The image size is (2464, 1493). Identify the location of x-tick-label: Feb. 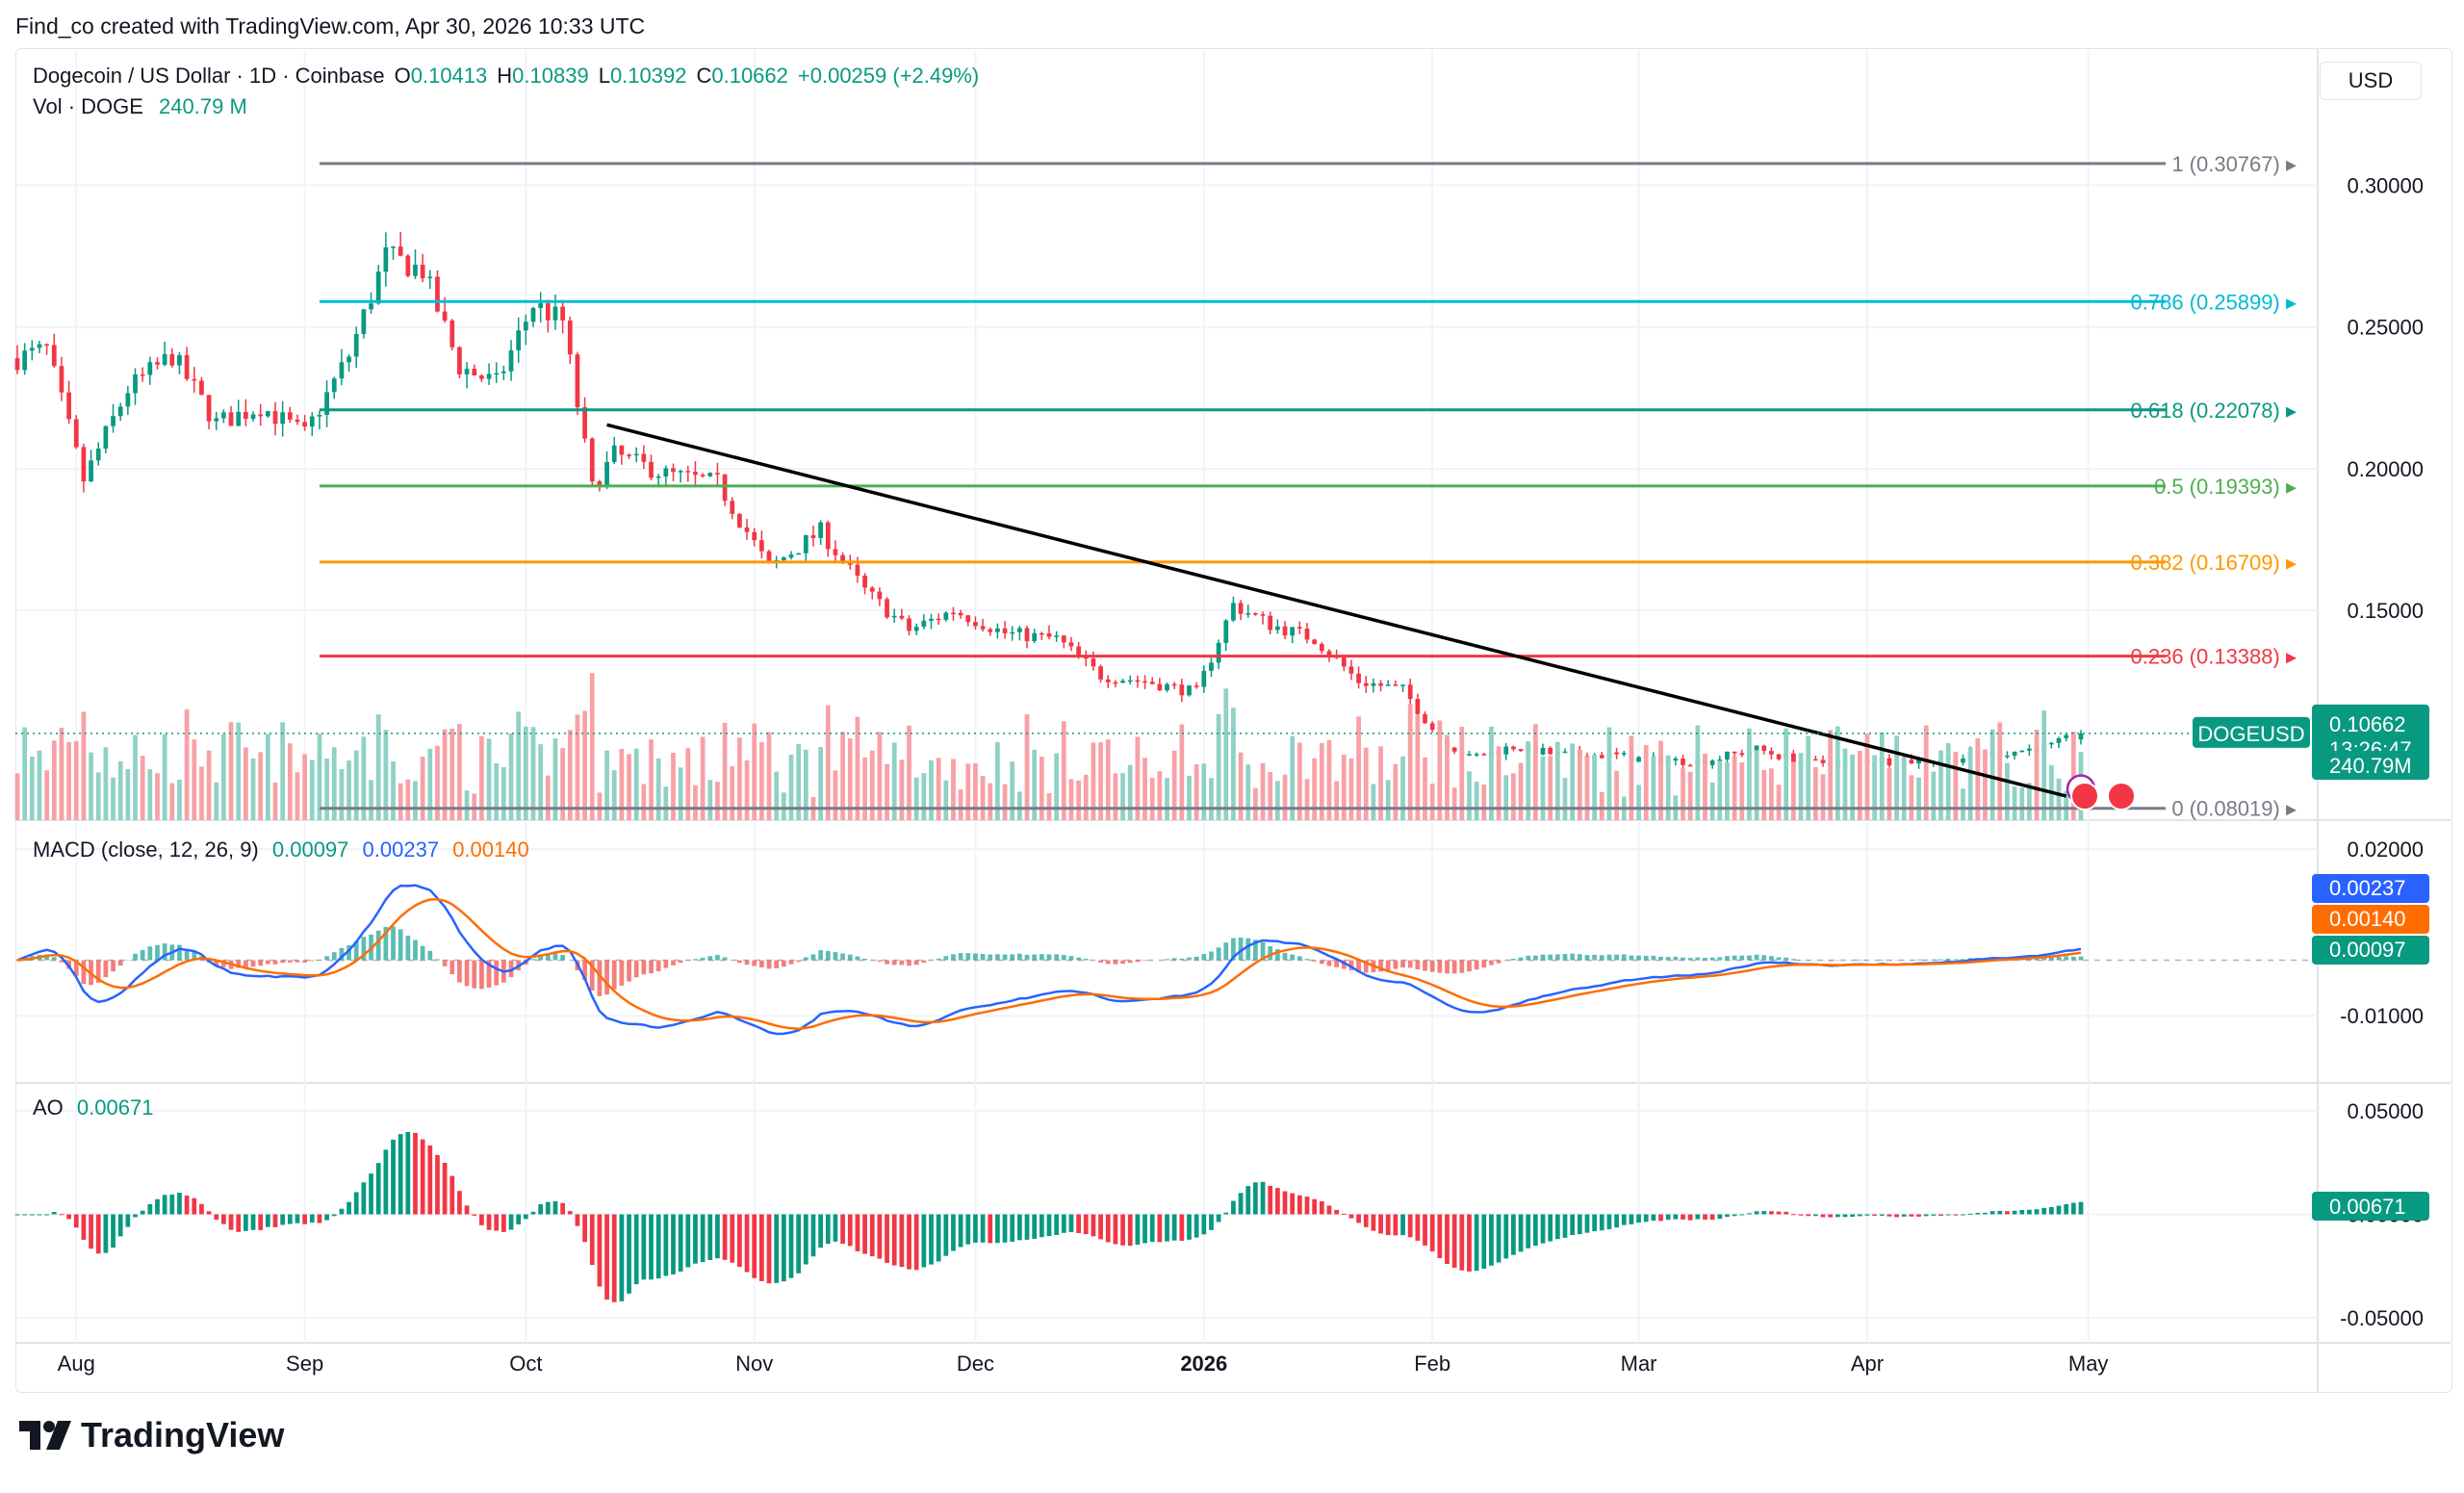
(1432, 1363).